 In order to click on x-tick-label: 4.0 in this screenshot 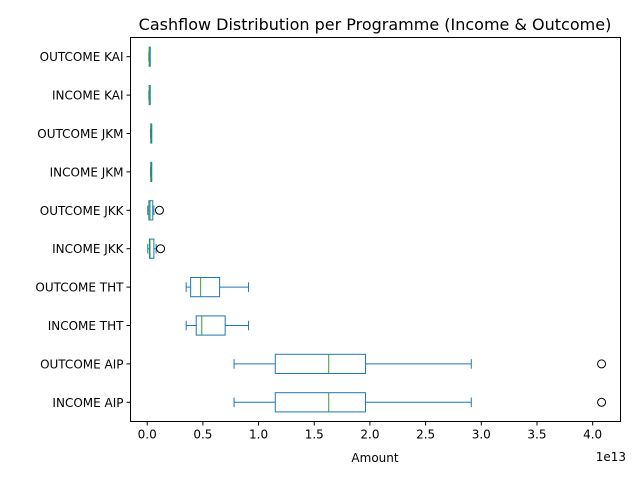, I will do `click(592, 435)`.